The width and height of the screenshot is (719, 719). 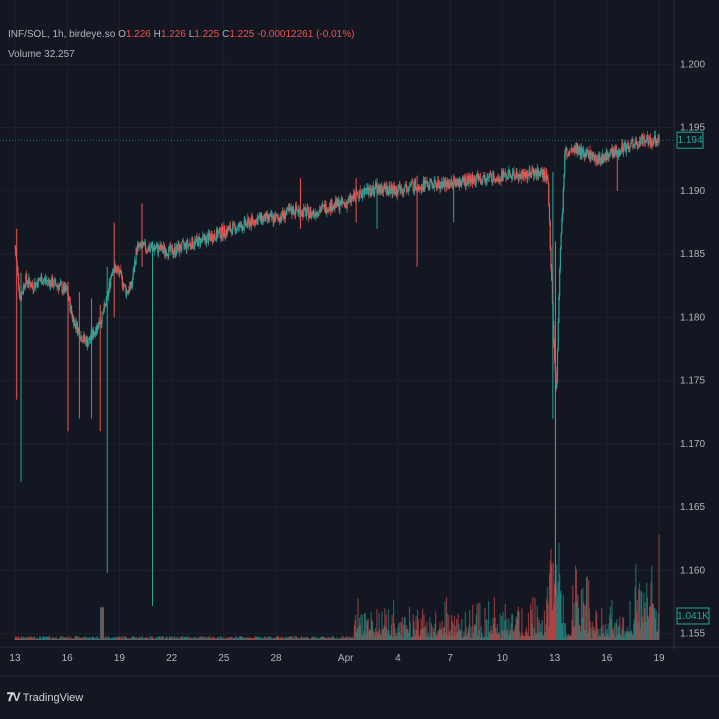 What do you see at coordinates (62, 34) in the screenshot?
I see `symbol-label: INF/SOL, 1h, birdeye.so` at bounding box center [62, 34].